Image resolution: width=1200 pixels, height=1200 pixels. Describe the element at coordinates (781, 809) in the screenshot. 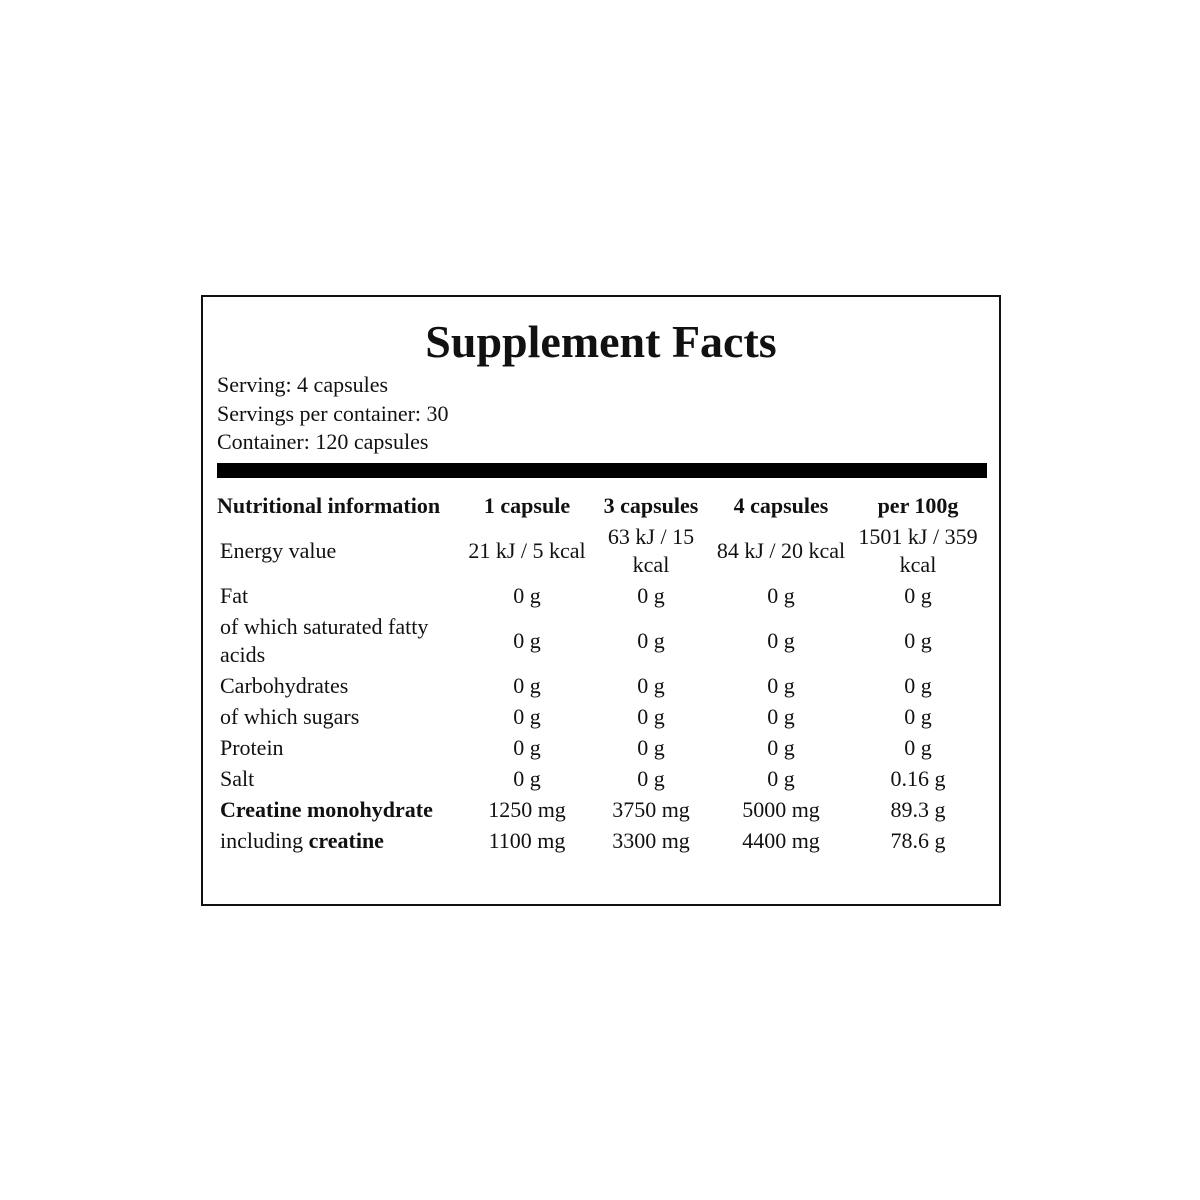

I see `value-cell: 5000 mg` at that location.